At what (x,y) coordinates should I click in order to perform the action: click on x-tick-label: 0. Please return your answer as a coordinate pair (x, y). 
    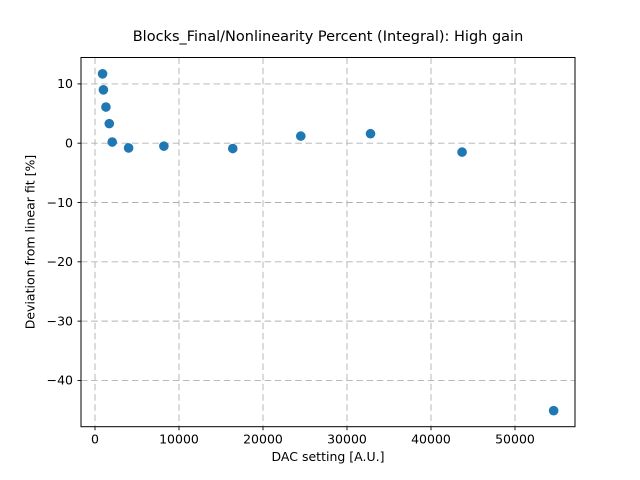
    Looking at the image, I should click on (95, 439).